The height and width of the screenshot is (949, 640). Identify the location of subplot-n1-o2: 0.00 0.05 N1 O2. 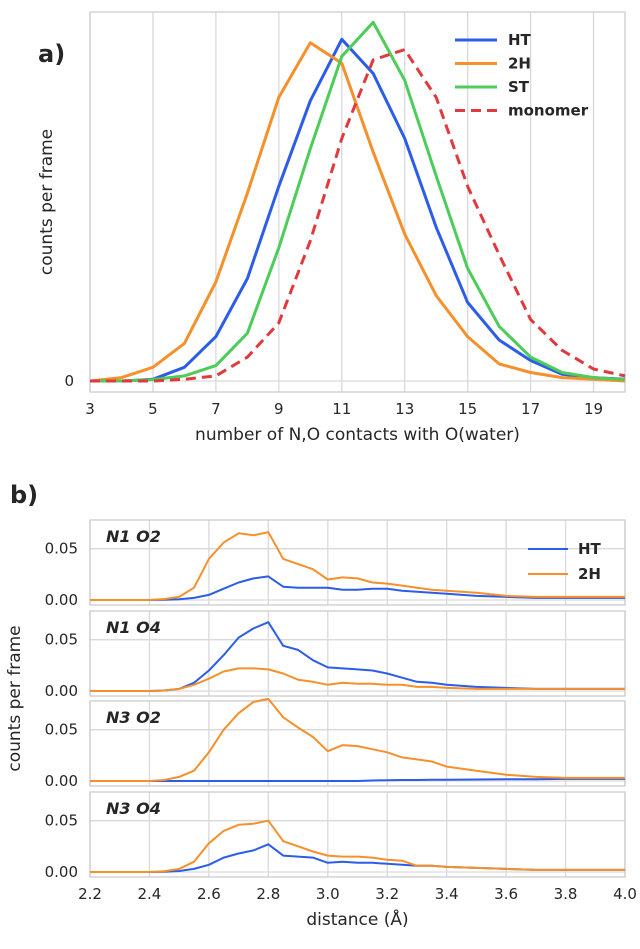
(335, 564).